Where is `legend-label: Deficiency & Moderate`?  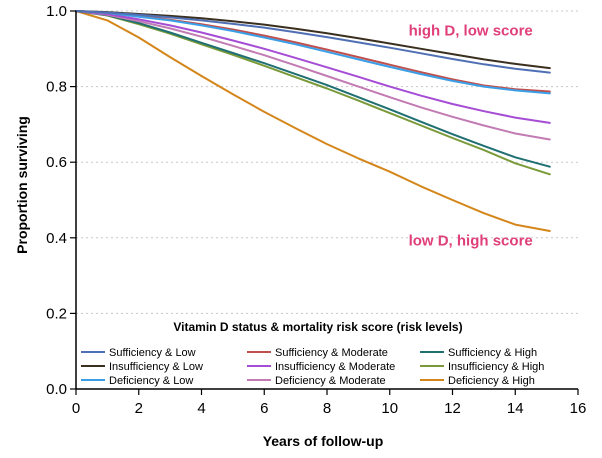
legend-label: Deficiency & Moderate is located at coordinates (330, 381).